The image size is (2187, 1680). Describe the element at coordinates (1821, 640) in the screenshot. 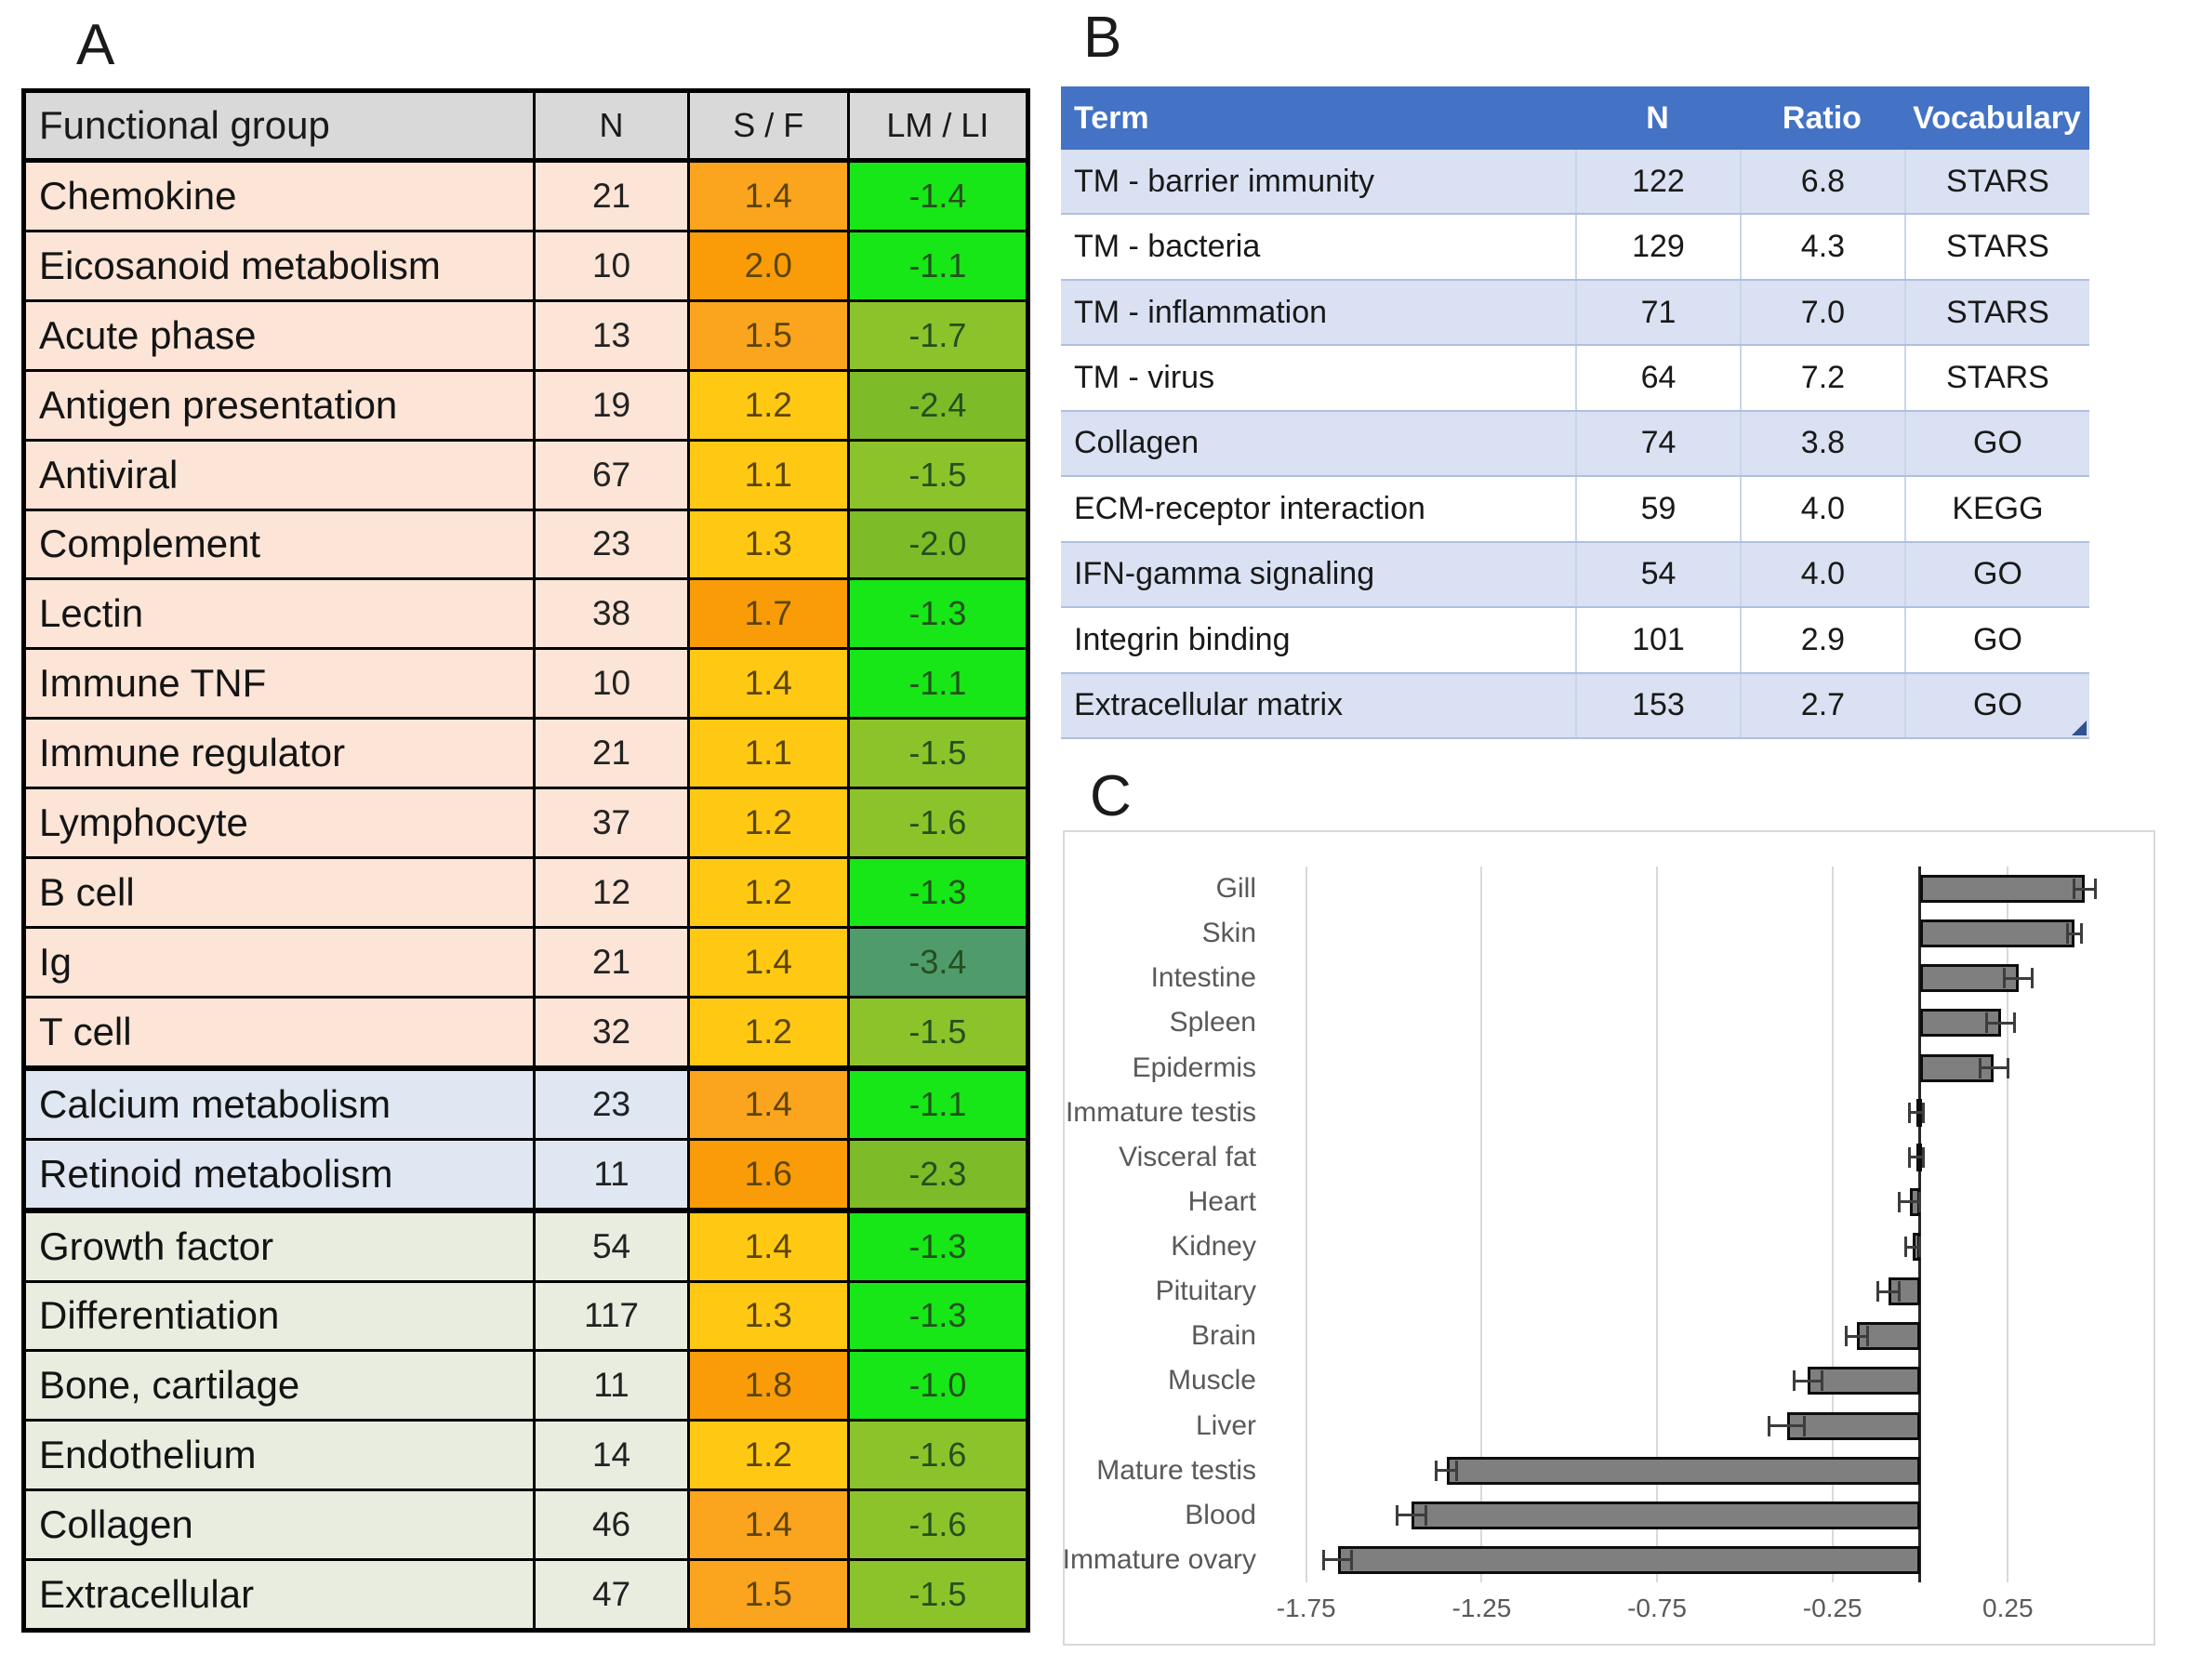

I see `ratio-cell: 2.9` at that location.